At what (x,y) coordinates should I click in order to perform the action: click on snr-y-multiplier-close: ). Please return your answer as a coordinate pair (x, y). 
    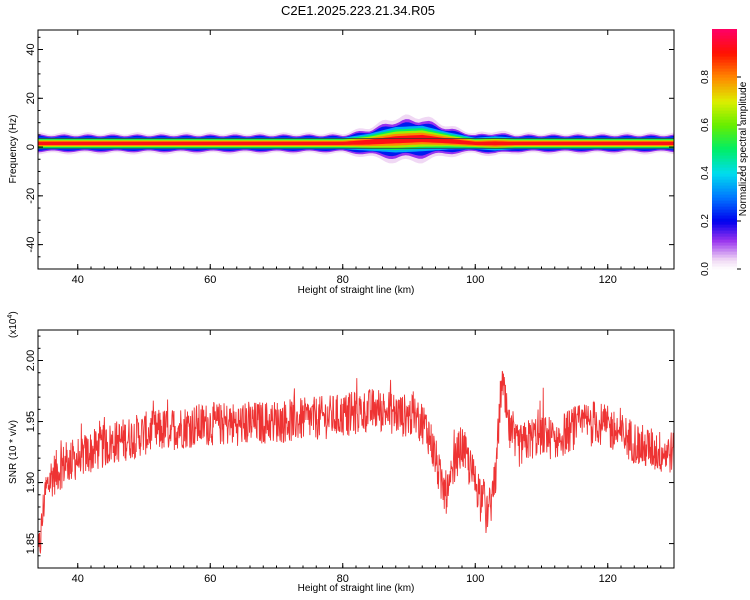
    Looking at the image, I should click on (13, 312).